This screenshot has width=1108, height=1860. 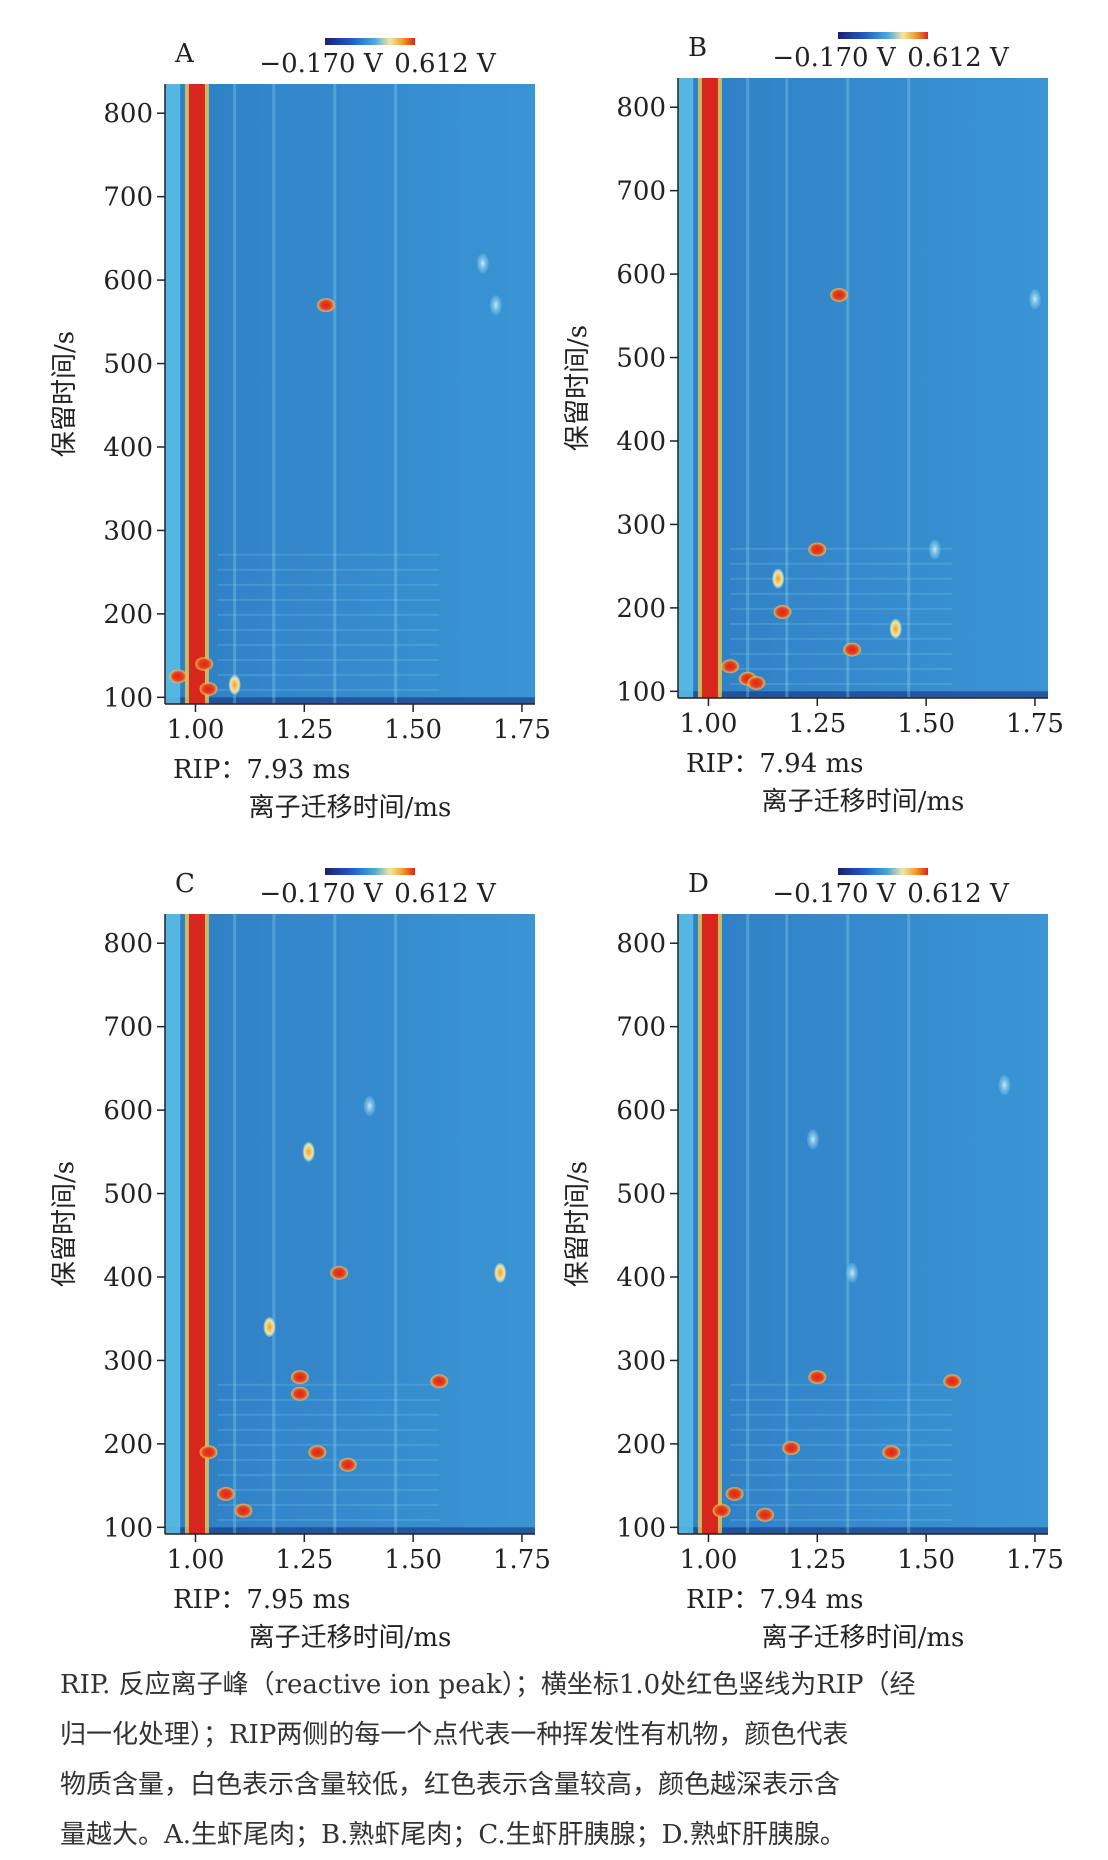 What do you see at coordinates (453, 1835) in the screenshot?
I see `caption-line-4: 量越大。A.生虾尾肉；B.熟虾尾肉；C.生虾肝胰腺；D.熟虾肝胰腺。` at bounding box center [453, 1835].